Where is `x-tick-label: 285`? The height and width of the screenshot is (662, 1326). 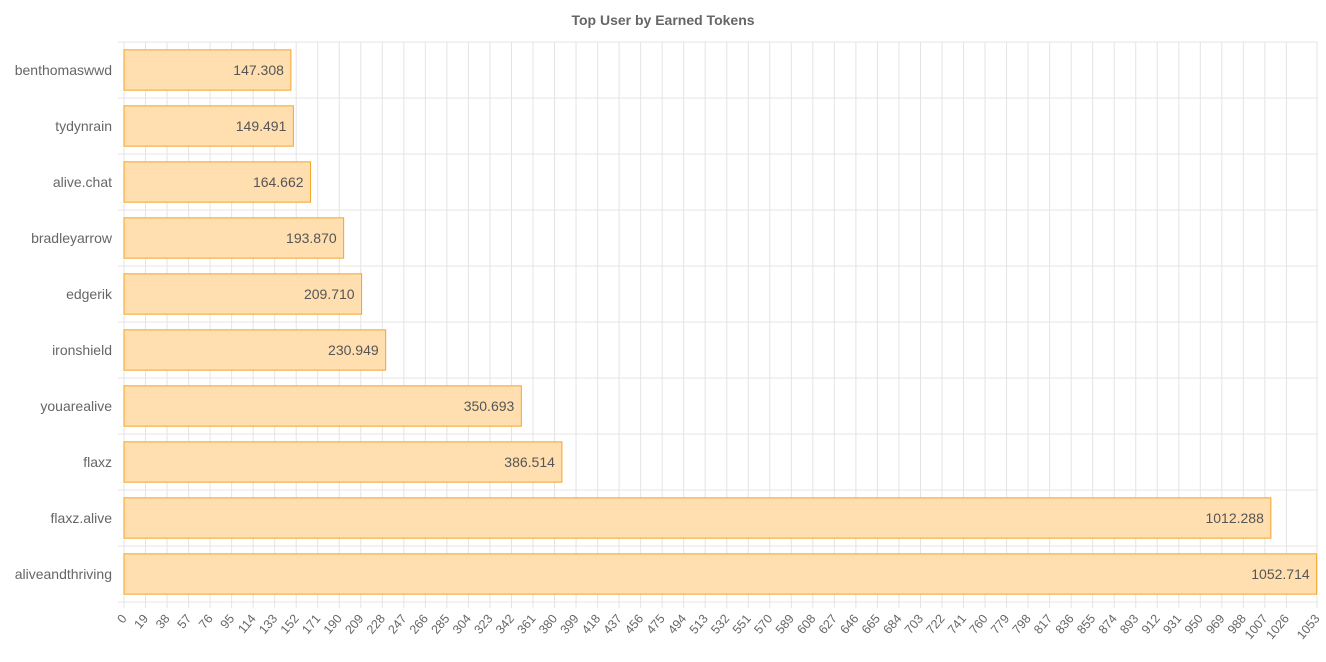 x-tick-label: 285 is located at coordinates (440, 624).